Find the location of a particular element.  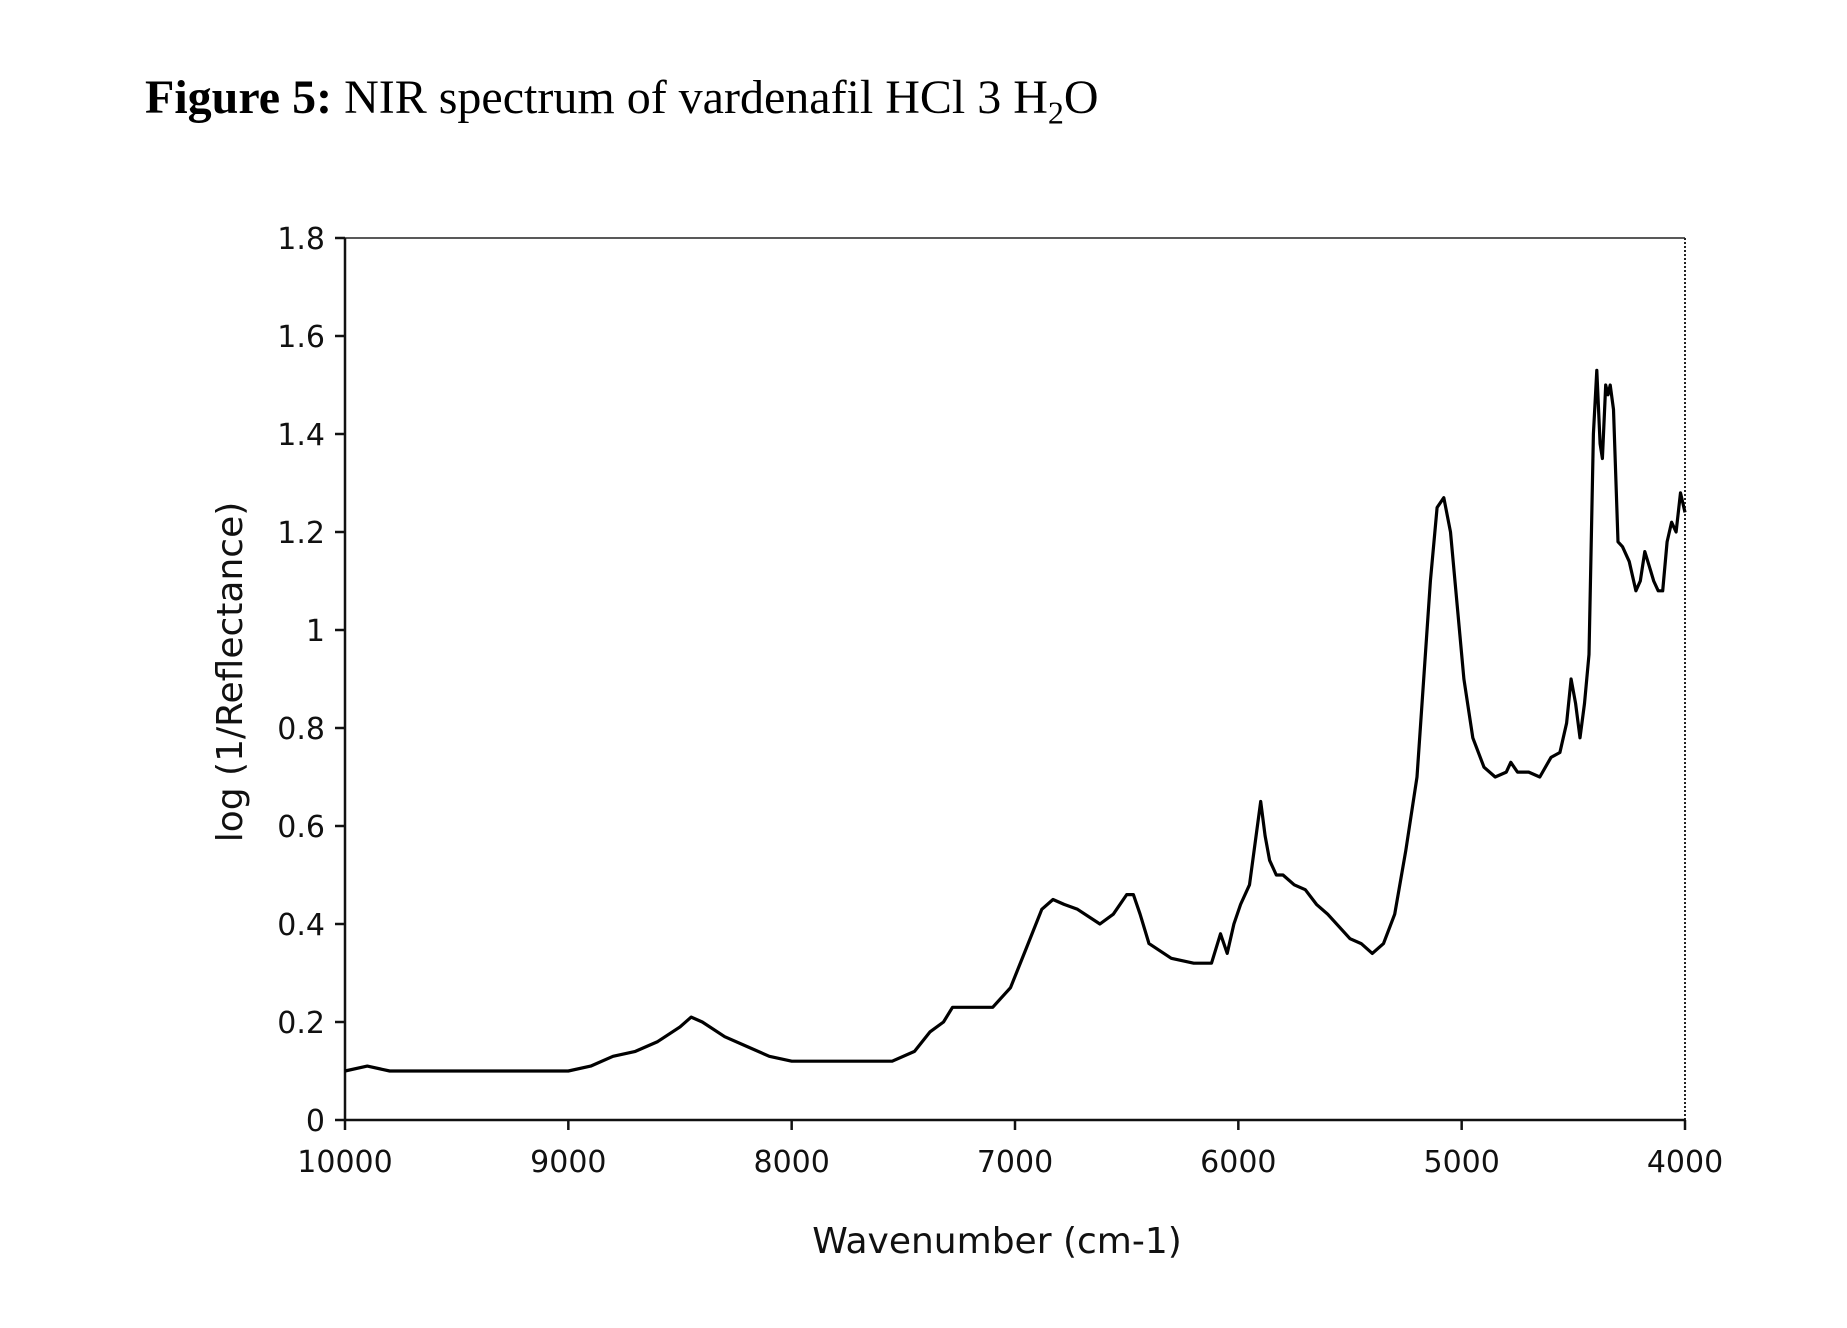

x-tick-label: 10000 is located at coordinates (344, 1162).